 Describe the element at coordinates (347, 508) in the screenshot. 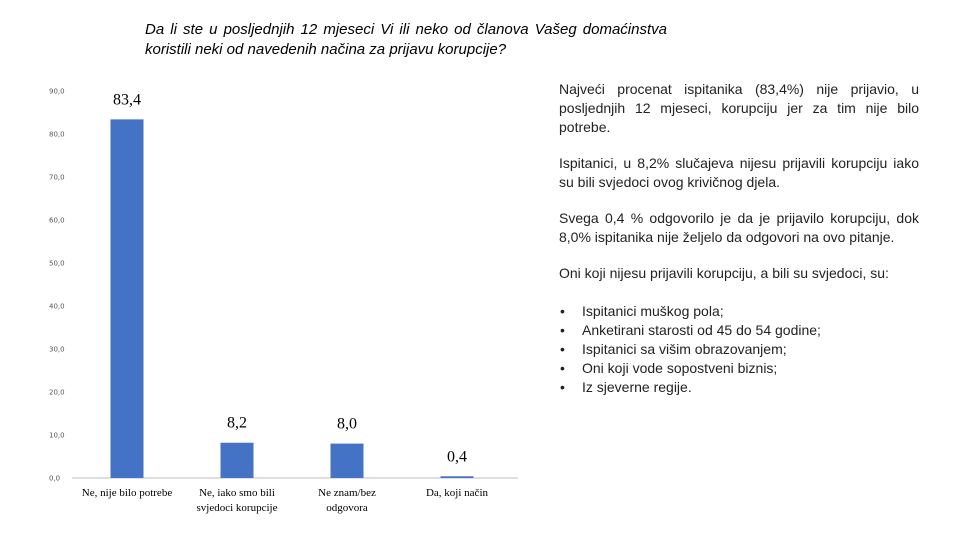

I see `category-label: odgovora` at that location.